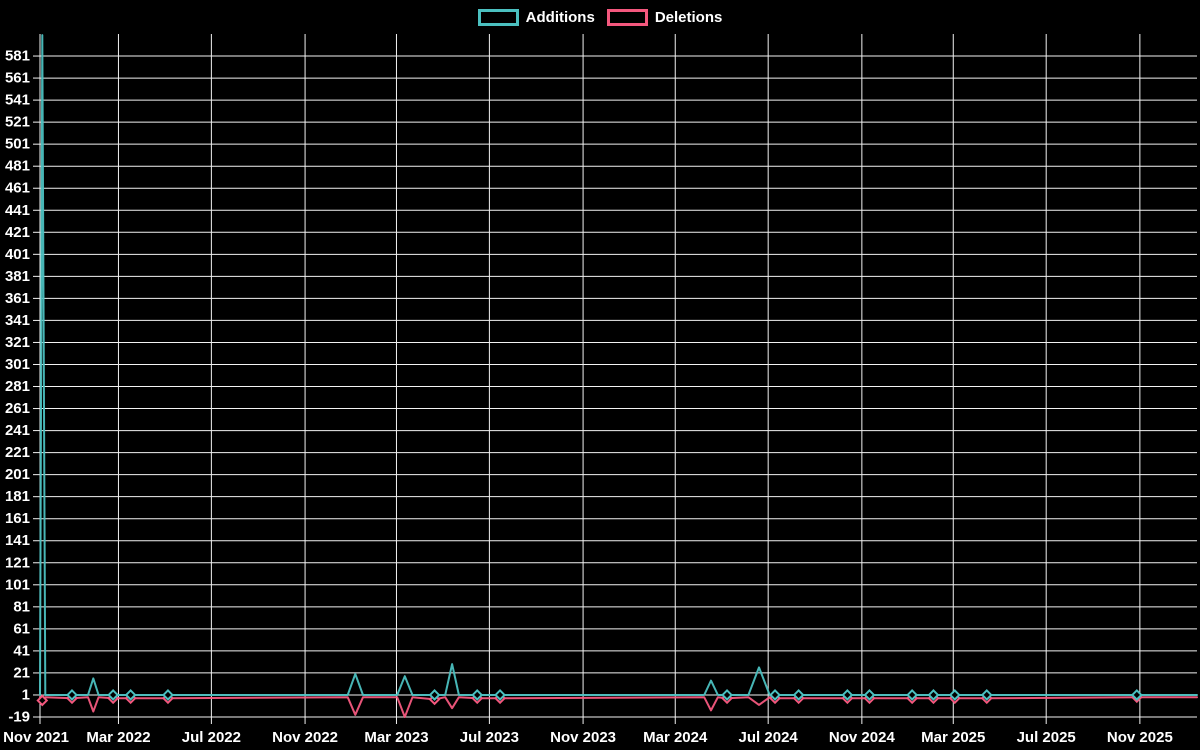 This screenshot has width=1200, height=750. Describe the element at coordinates (36, 737) in the screenshot. I see `x-axis-label: Nov 2021` at that location.